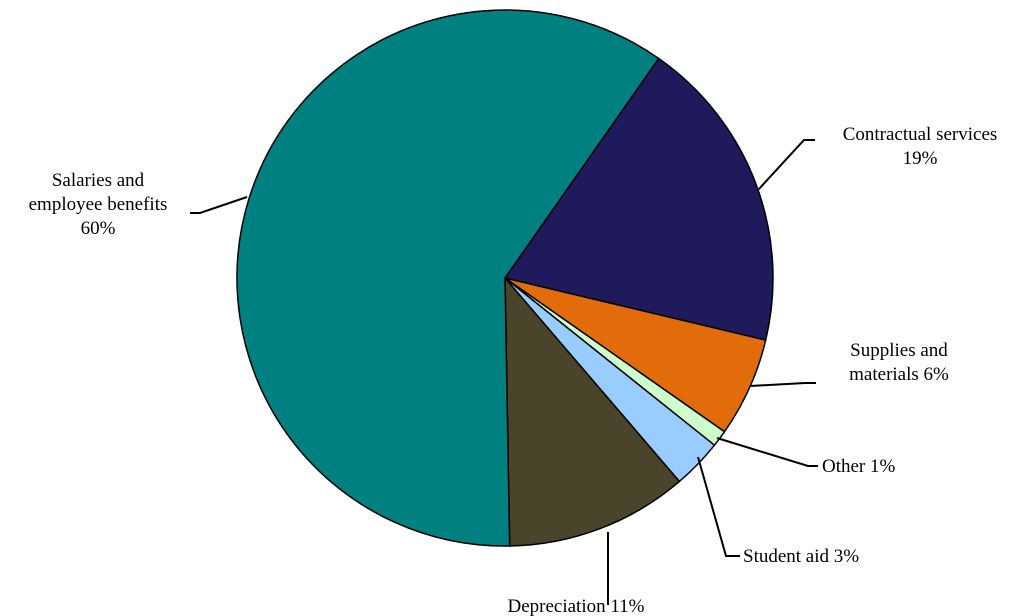 The width and height of the screenshot is (1020, 616). What do you see at coordinates (920, 134) in the screenshot?
I see `slice-label-line: Contractual services` at bounding box center [920, 134].